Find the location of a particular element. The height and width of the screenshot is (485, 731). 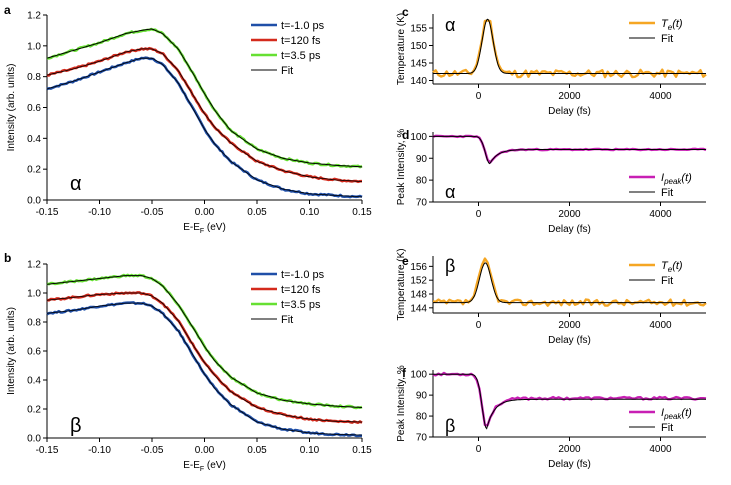

x-tick-label: -0.10 is located at coordinates (99, 212).